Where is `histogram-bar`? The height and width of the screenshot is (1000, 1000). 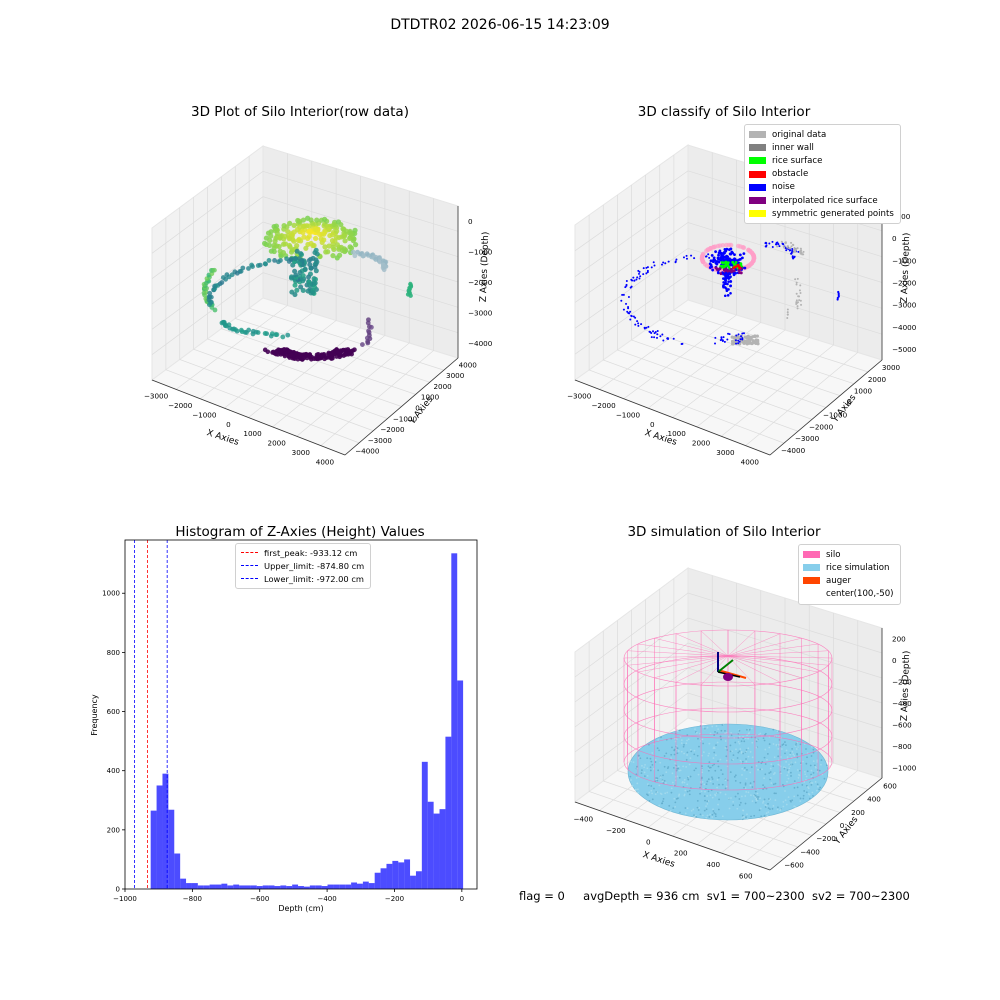
histogram-bar is located at coordinates (171, 849).